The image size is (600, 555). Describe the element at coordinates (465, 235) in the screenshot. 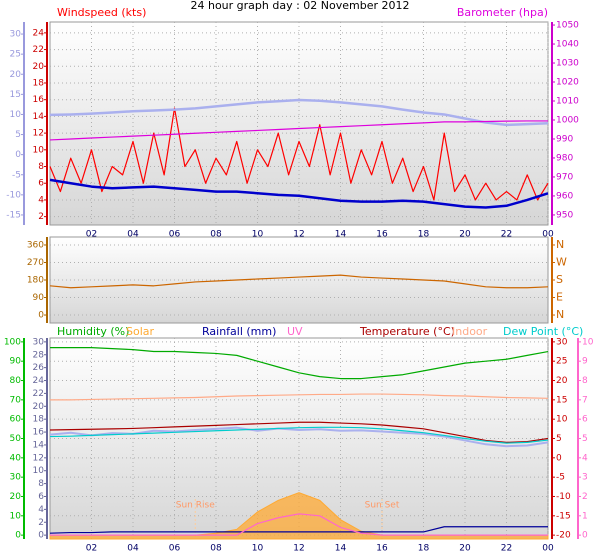

I see `x-tick-label: 20` at that location.